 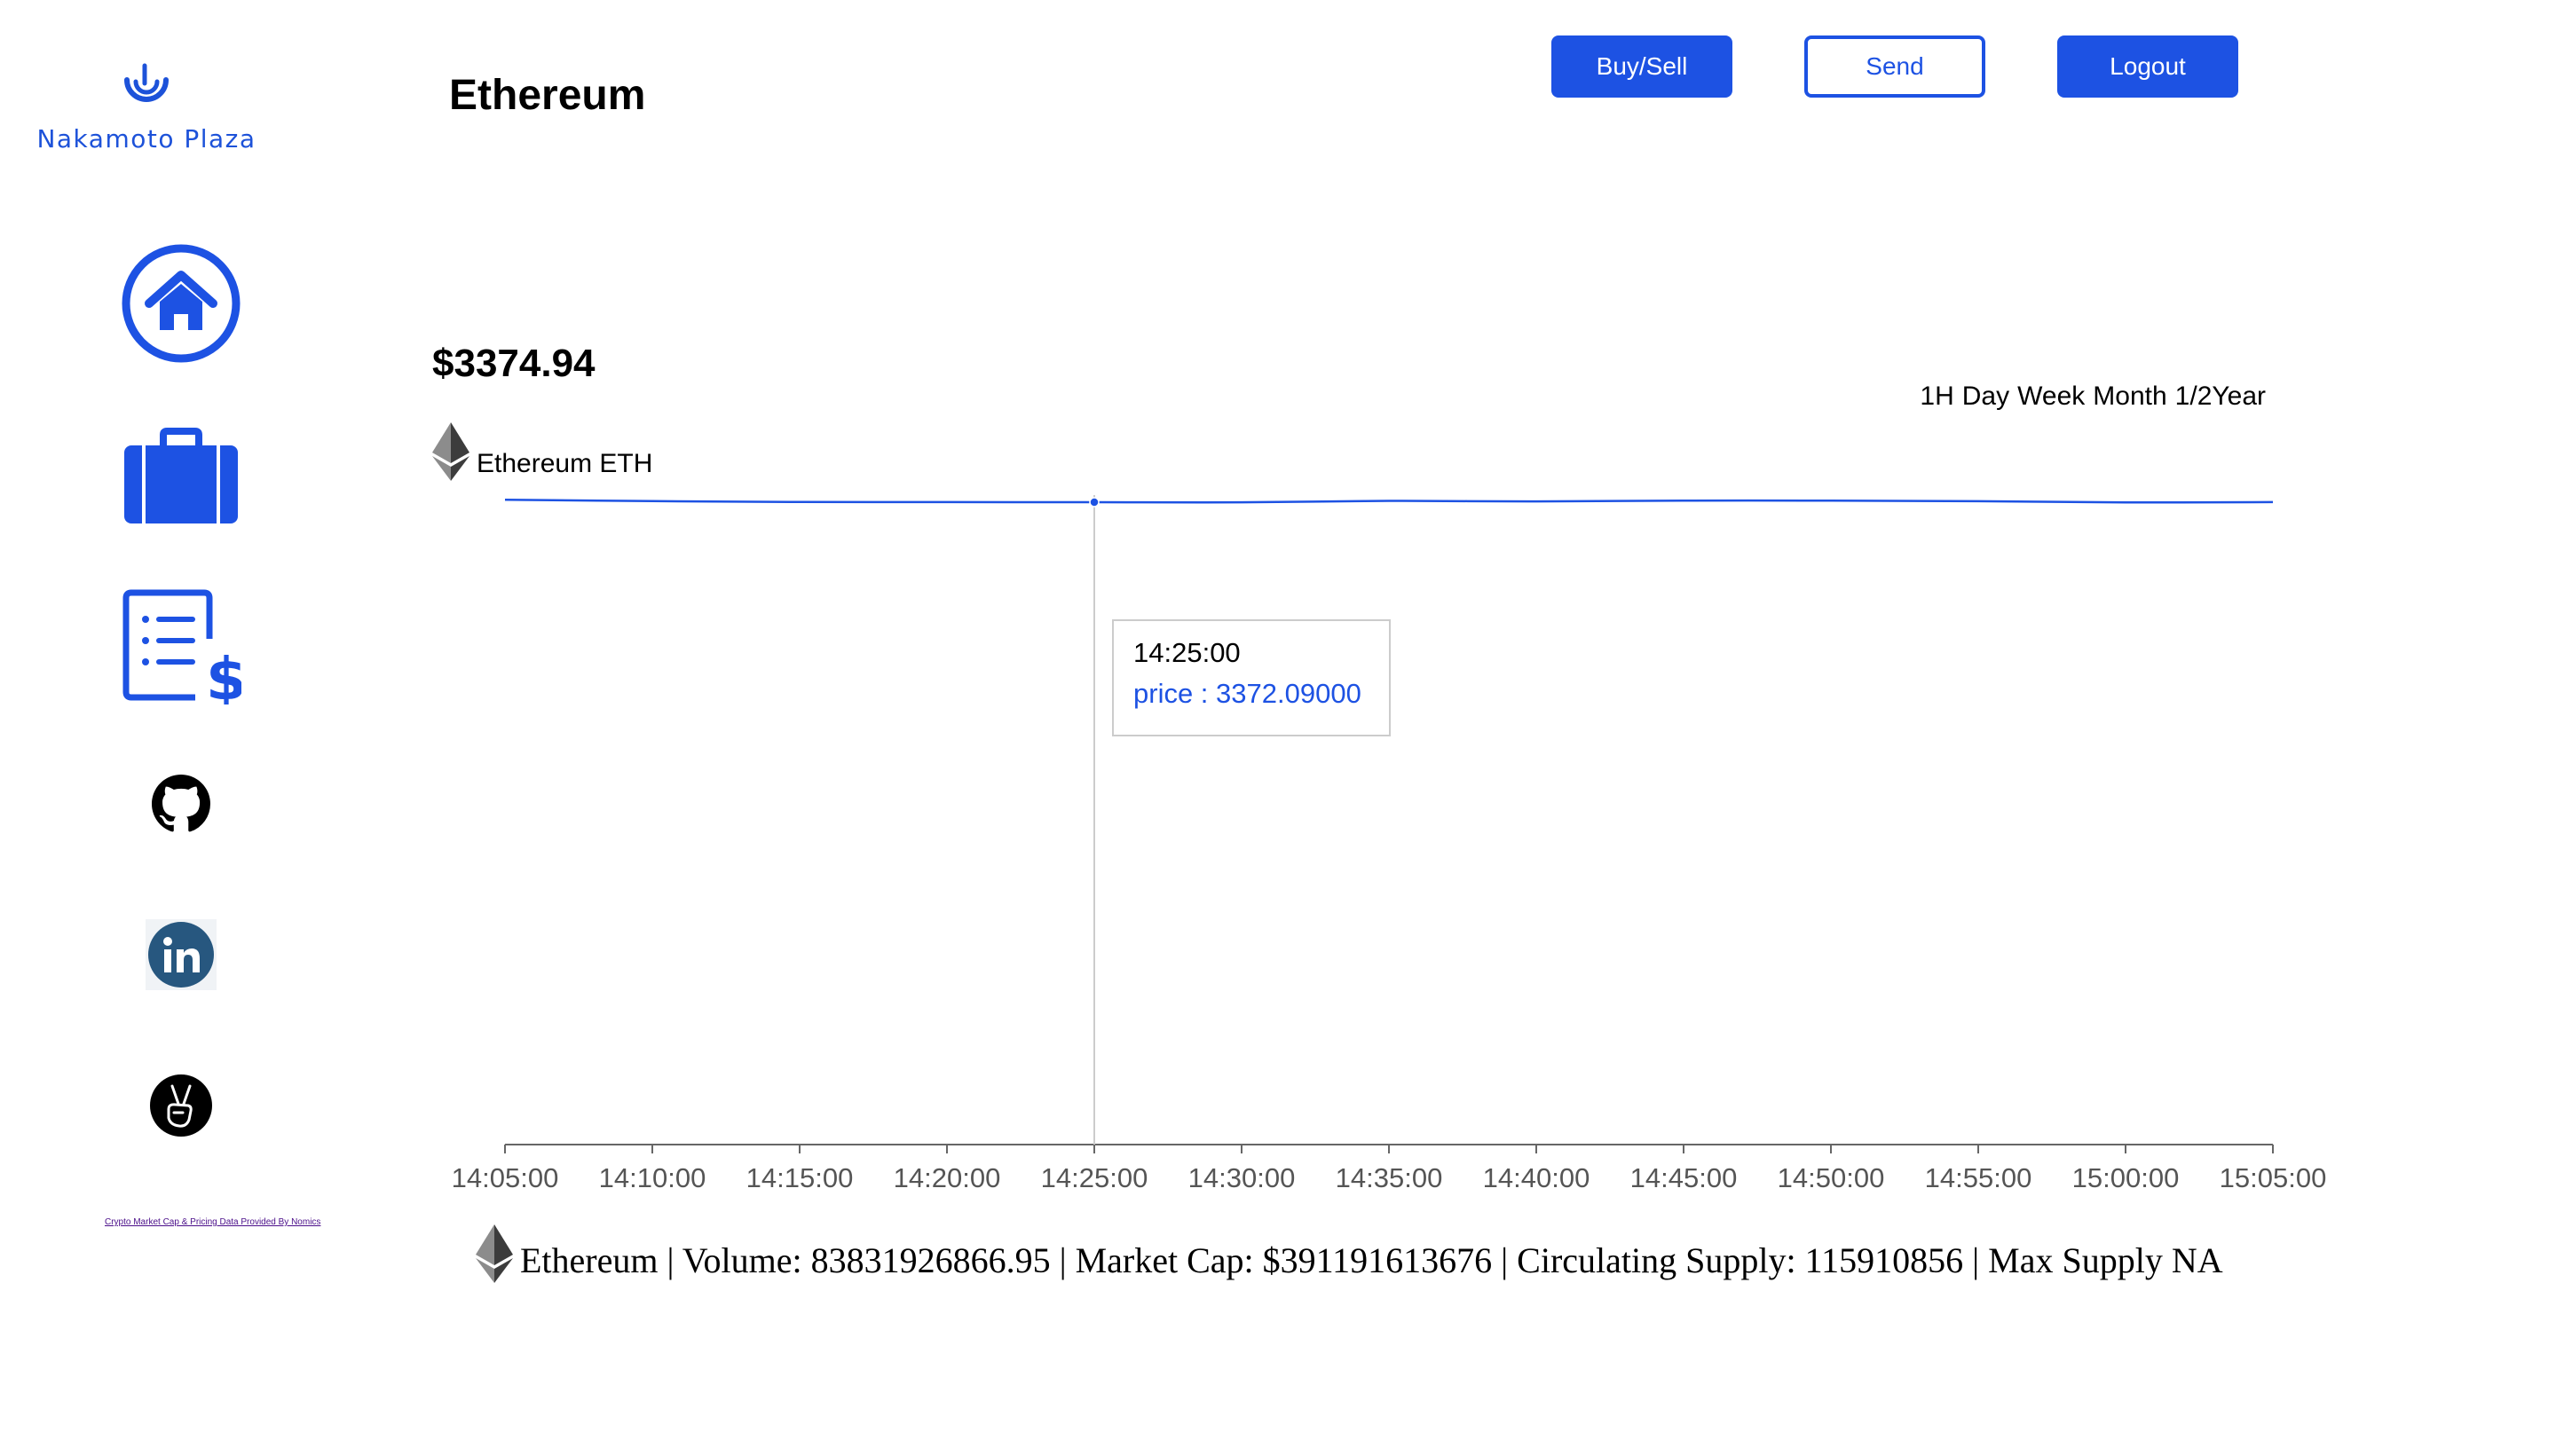 I want to click on x-axis-tick-label: 14:20:00, so click(x=947, y=1177).